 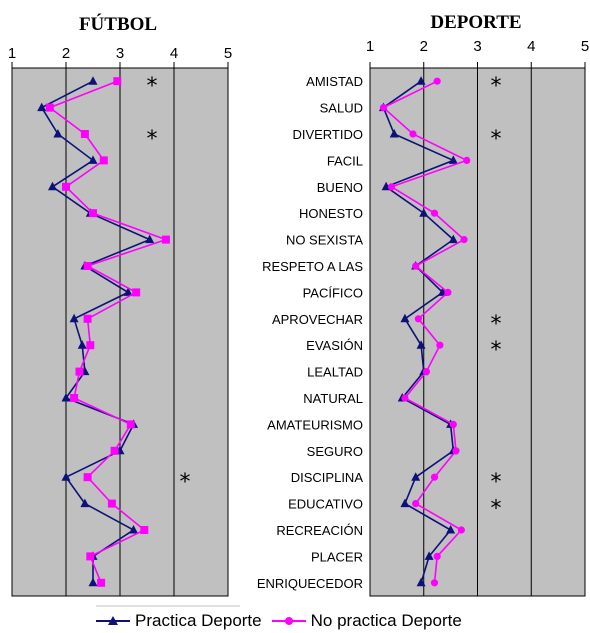 What do you see at coordinates (331, 213) in the screenshot?
I see `category-label-honesto: HONESTO` at bounding box center [331, 213].